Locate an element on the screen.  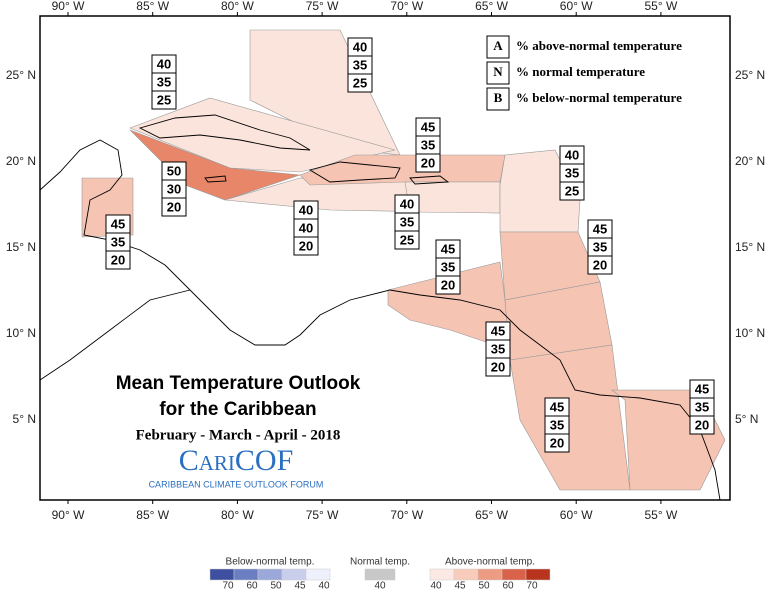
key-letter: N is located at coordinates (498, 71).